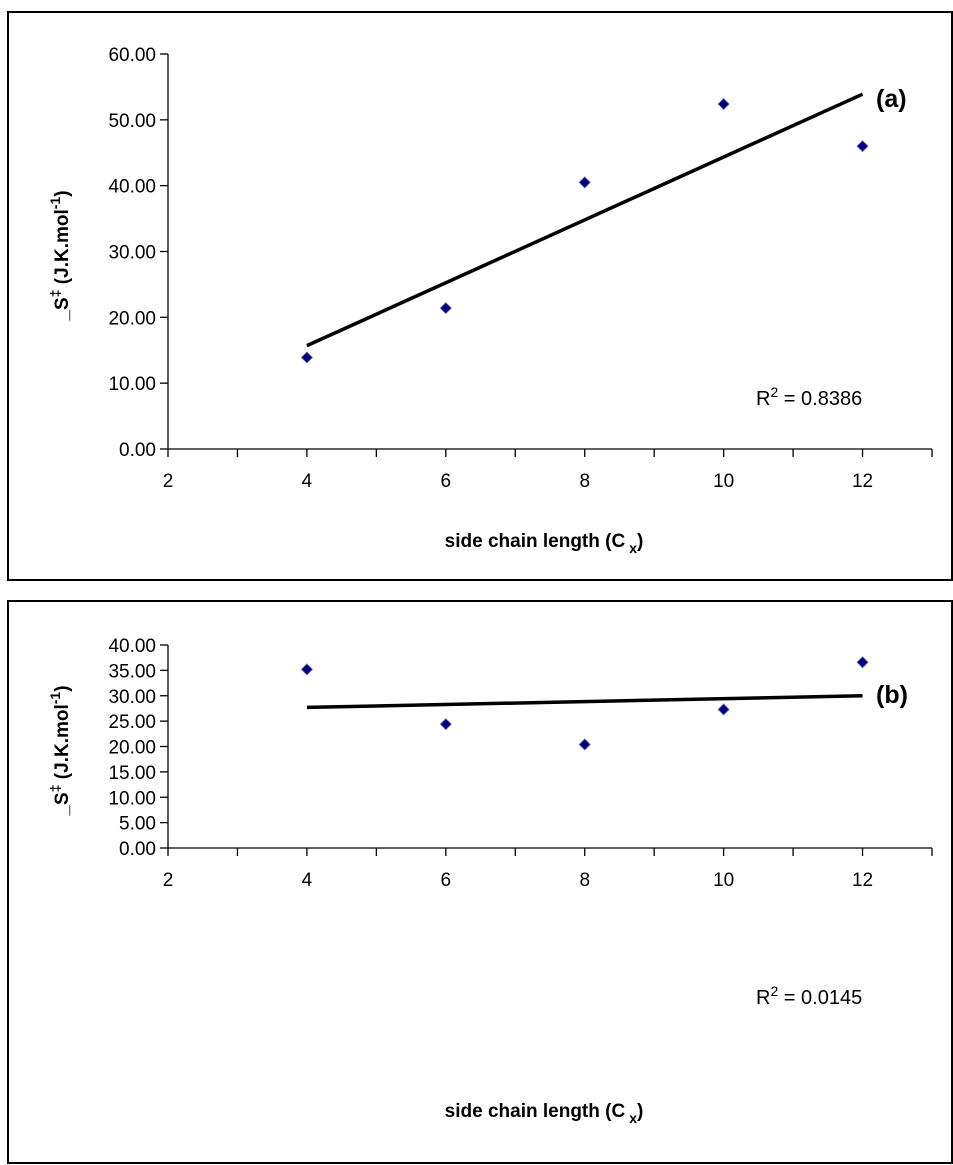 Image resolution: width=953 pixels, height=1165 pixels. Describe the element at coordinates (892, 695) in the screenshot. I see `panel-label: (b)` at that location.